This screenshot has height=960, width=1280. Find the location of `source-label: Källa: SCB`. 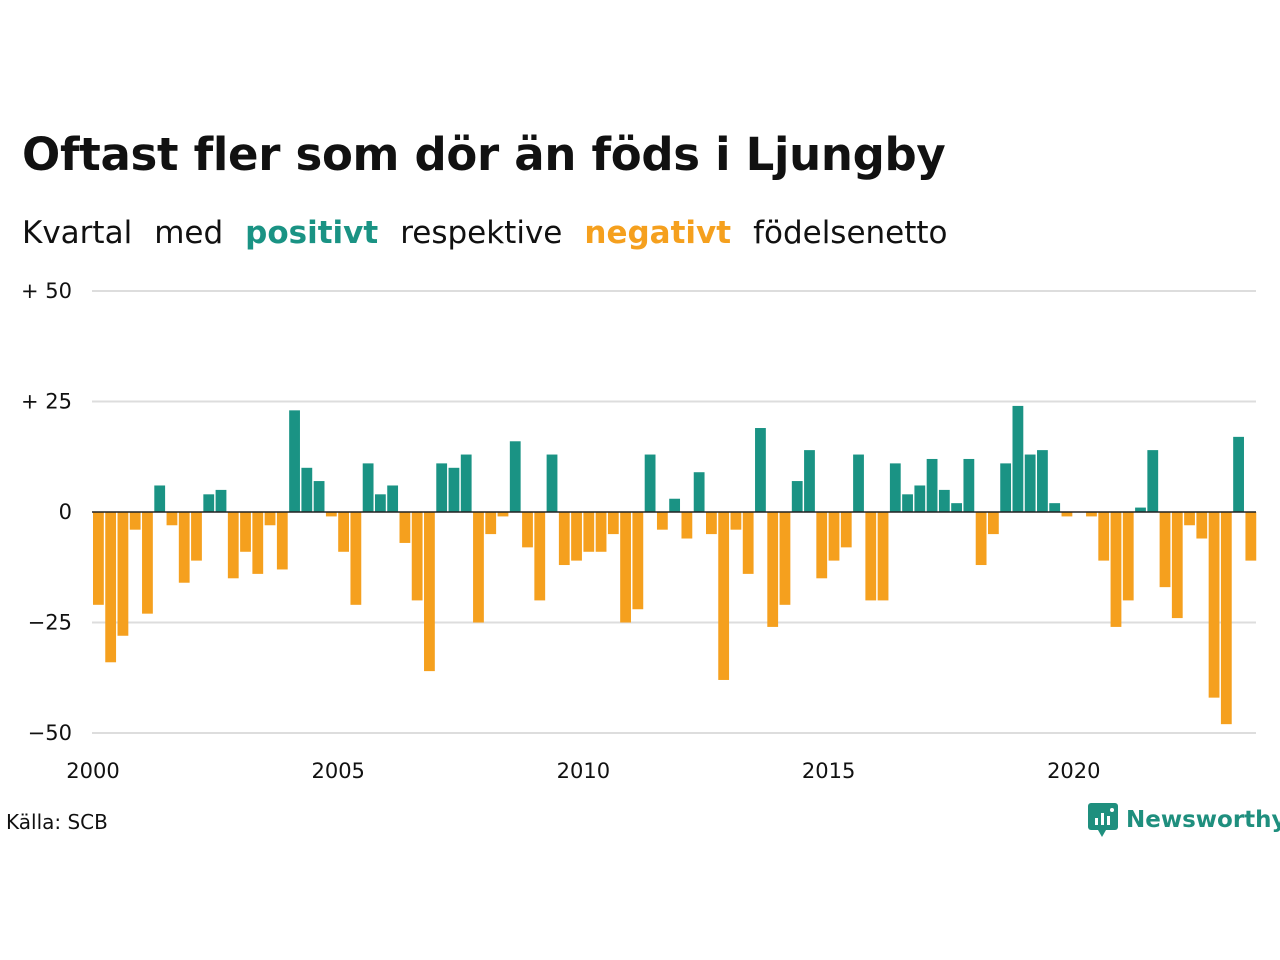

source-label: Källa: SCB is located at coordinates (57, 822).